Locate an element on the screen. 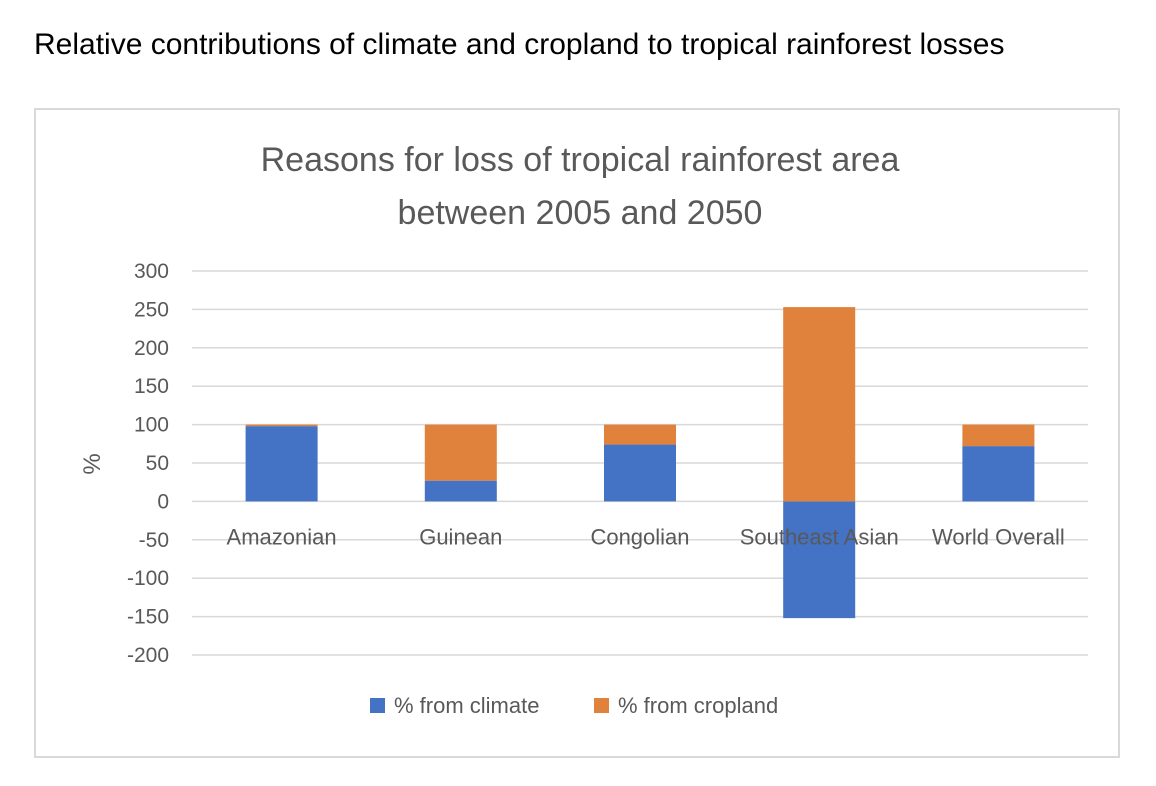  y-axis-ticks: 300 250 200 150 100 50 0 -50 -100 -150 -200 is located at coordinates (148, 463).